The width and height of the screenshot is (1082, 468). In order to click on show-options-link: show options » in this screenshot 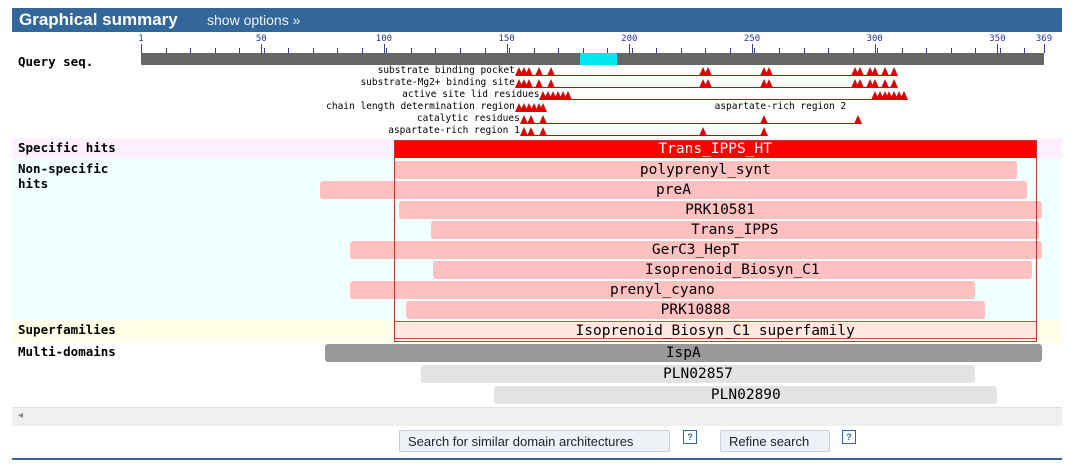, I will do `click(254, 20)`.